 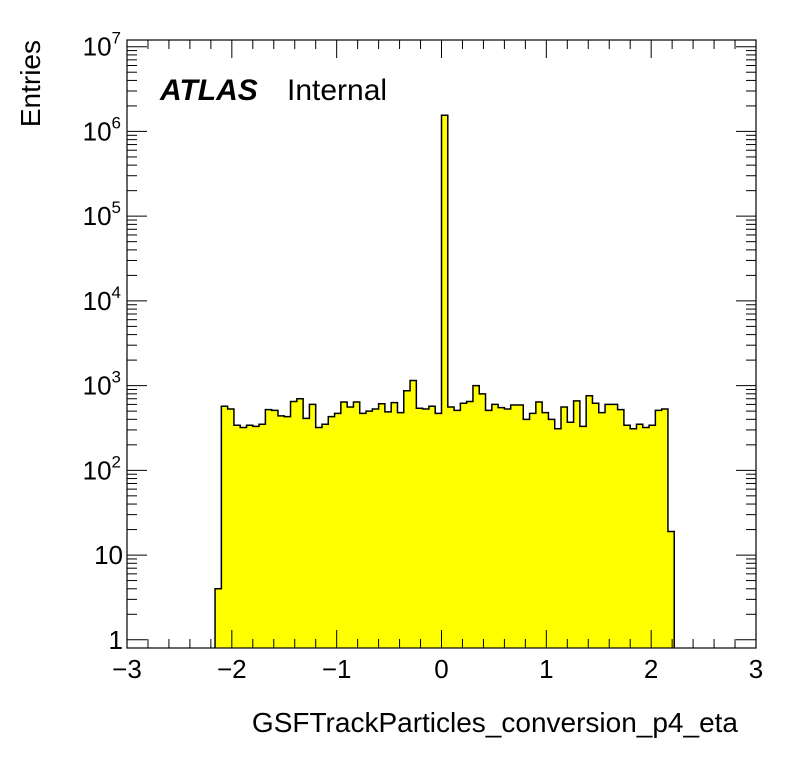 I want to click on x-tick-label-2: −1, so click(x=337, y=669).